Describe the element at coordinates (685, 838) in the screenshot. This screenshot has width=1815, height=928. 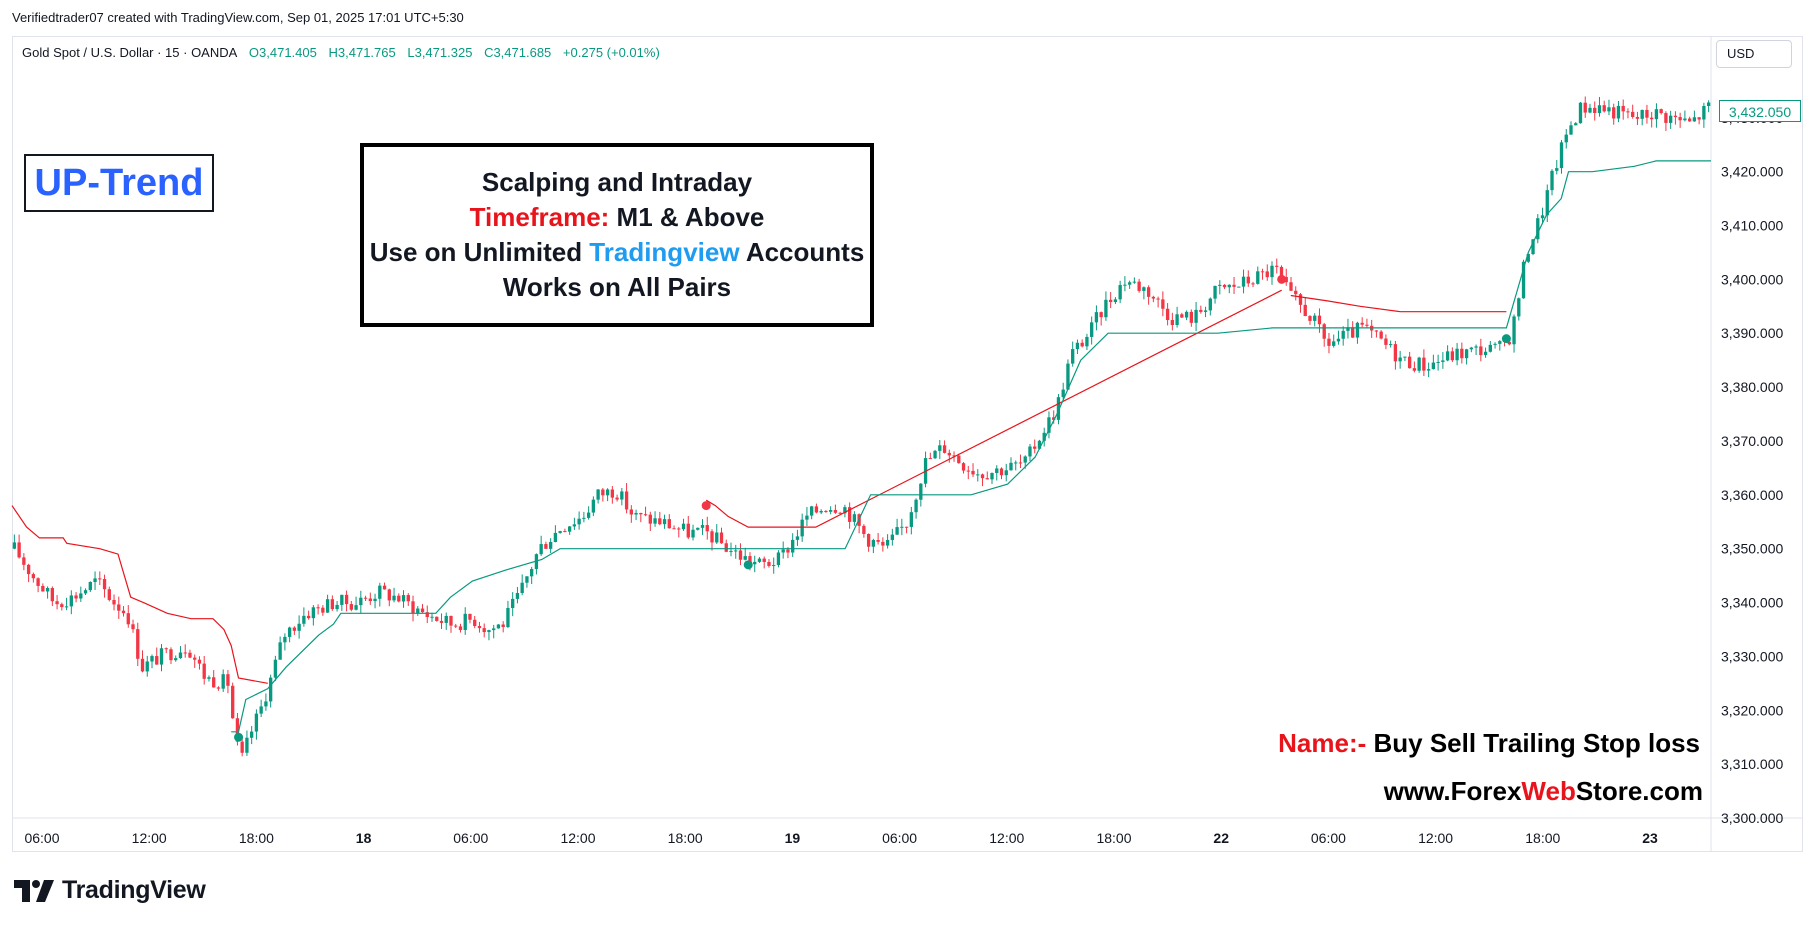
I see `x-tick-label: 18:00` at that location.